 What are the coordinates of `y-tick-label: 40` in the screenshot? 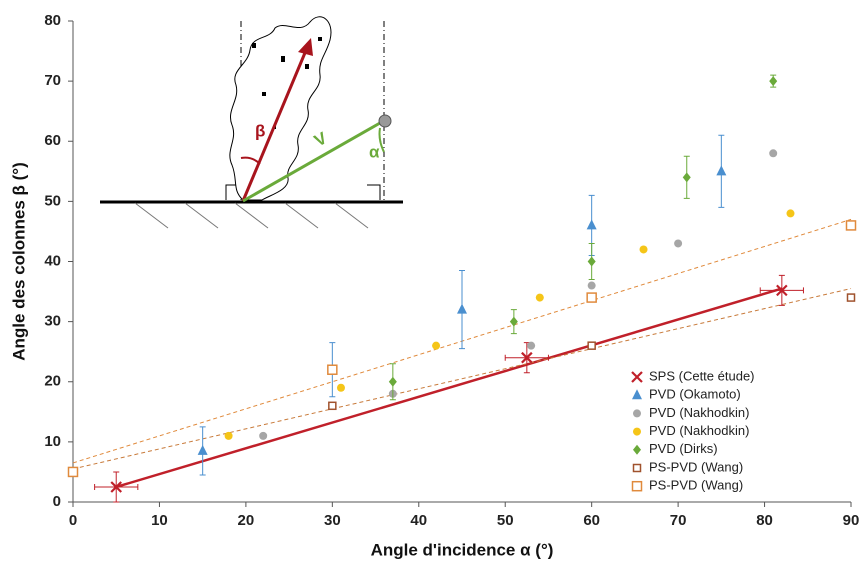 It's located at (52, 260).